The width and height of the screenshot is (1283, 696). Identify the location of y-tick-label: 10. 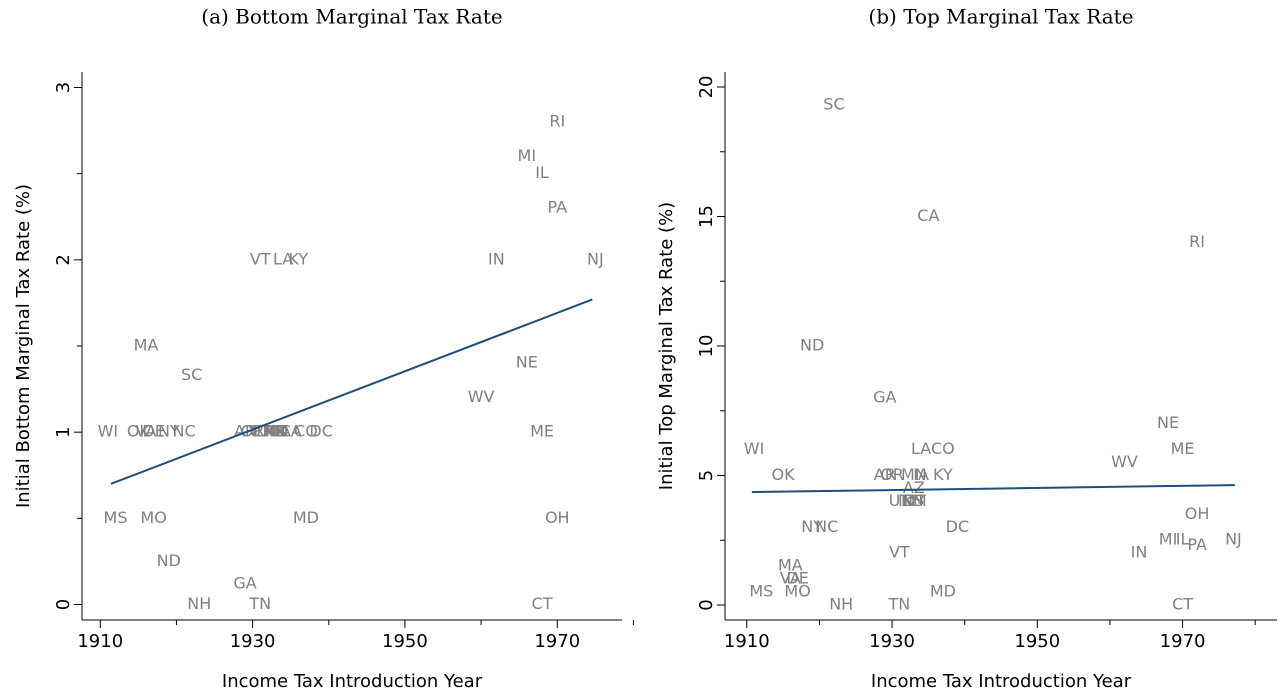
(706, 346).